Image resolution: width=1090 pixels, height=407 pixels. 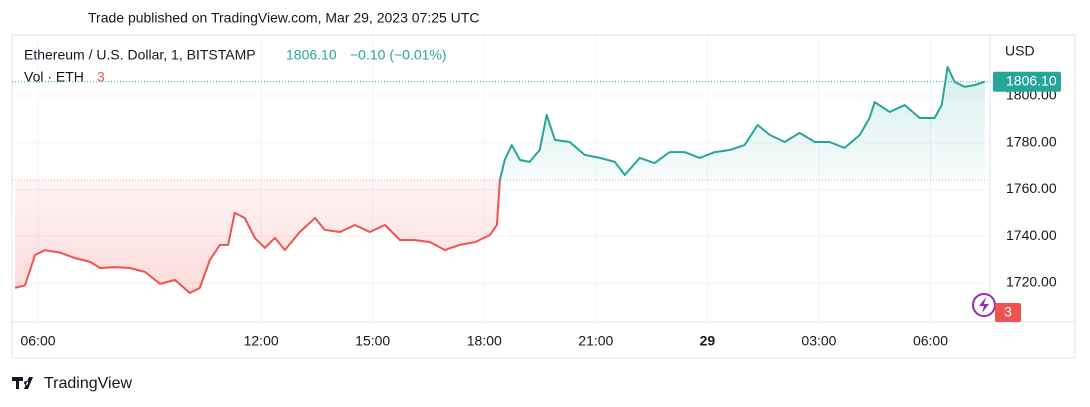 I want to click on alert-icon, so click(x=984, y=305).